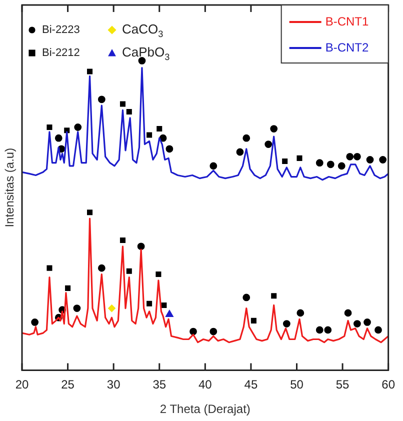  What do you see at coordinates (389, 385) in the screenshot?
I see `x-tick-label: 60` at bounding box center [389, 385].